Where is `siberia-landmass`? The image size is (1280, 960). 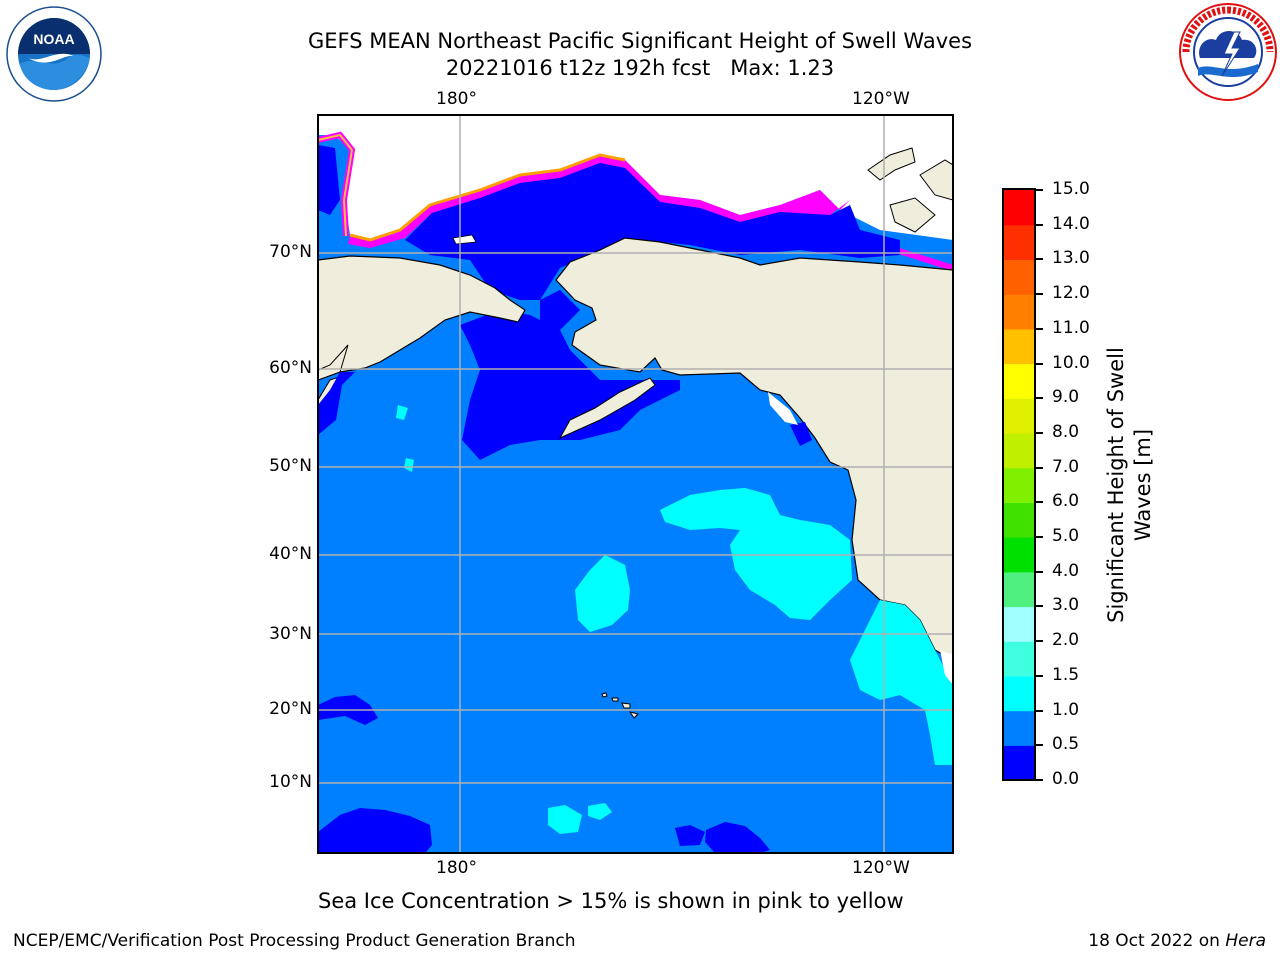
siberia-landmass is located at coordinates (422, 318).